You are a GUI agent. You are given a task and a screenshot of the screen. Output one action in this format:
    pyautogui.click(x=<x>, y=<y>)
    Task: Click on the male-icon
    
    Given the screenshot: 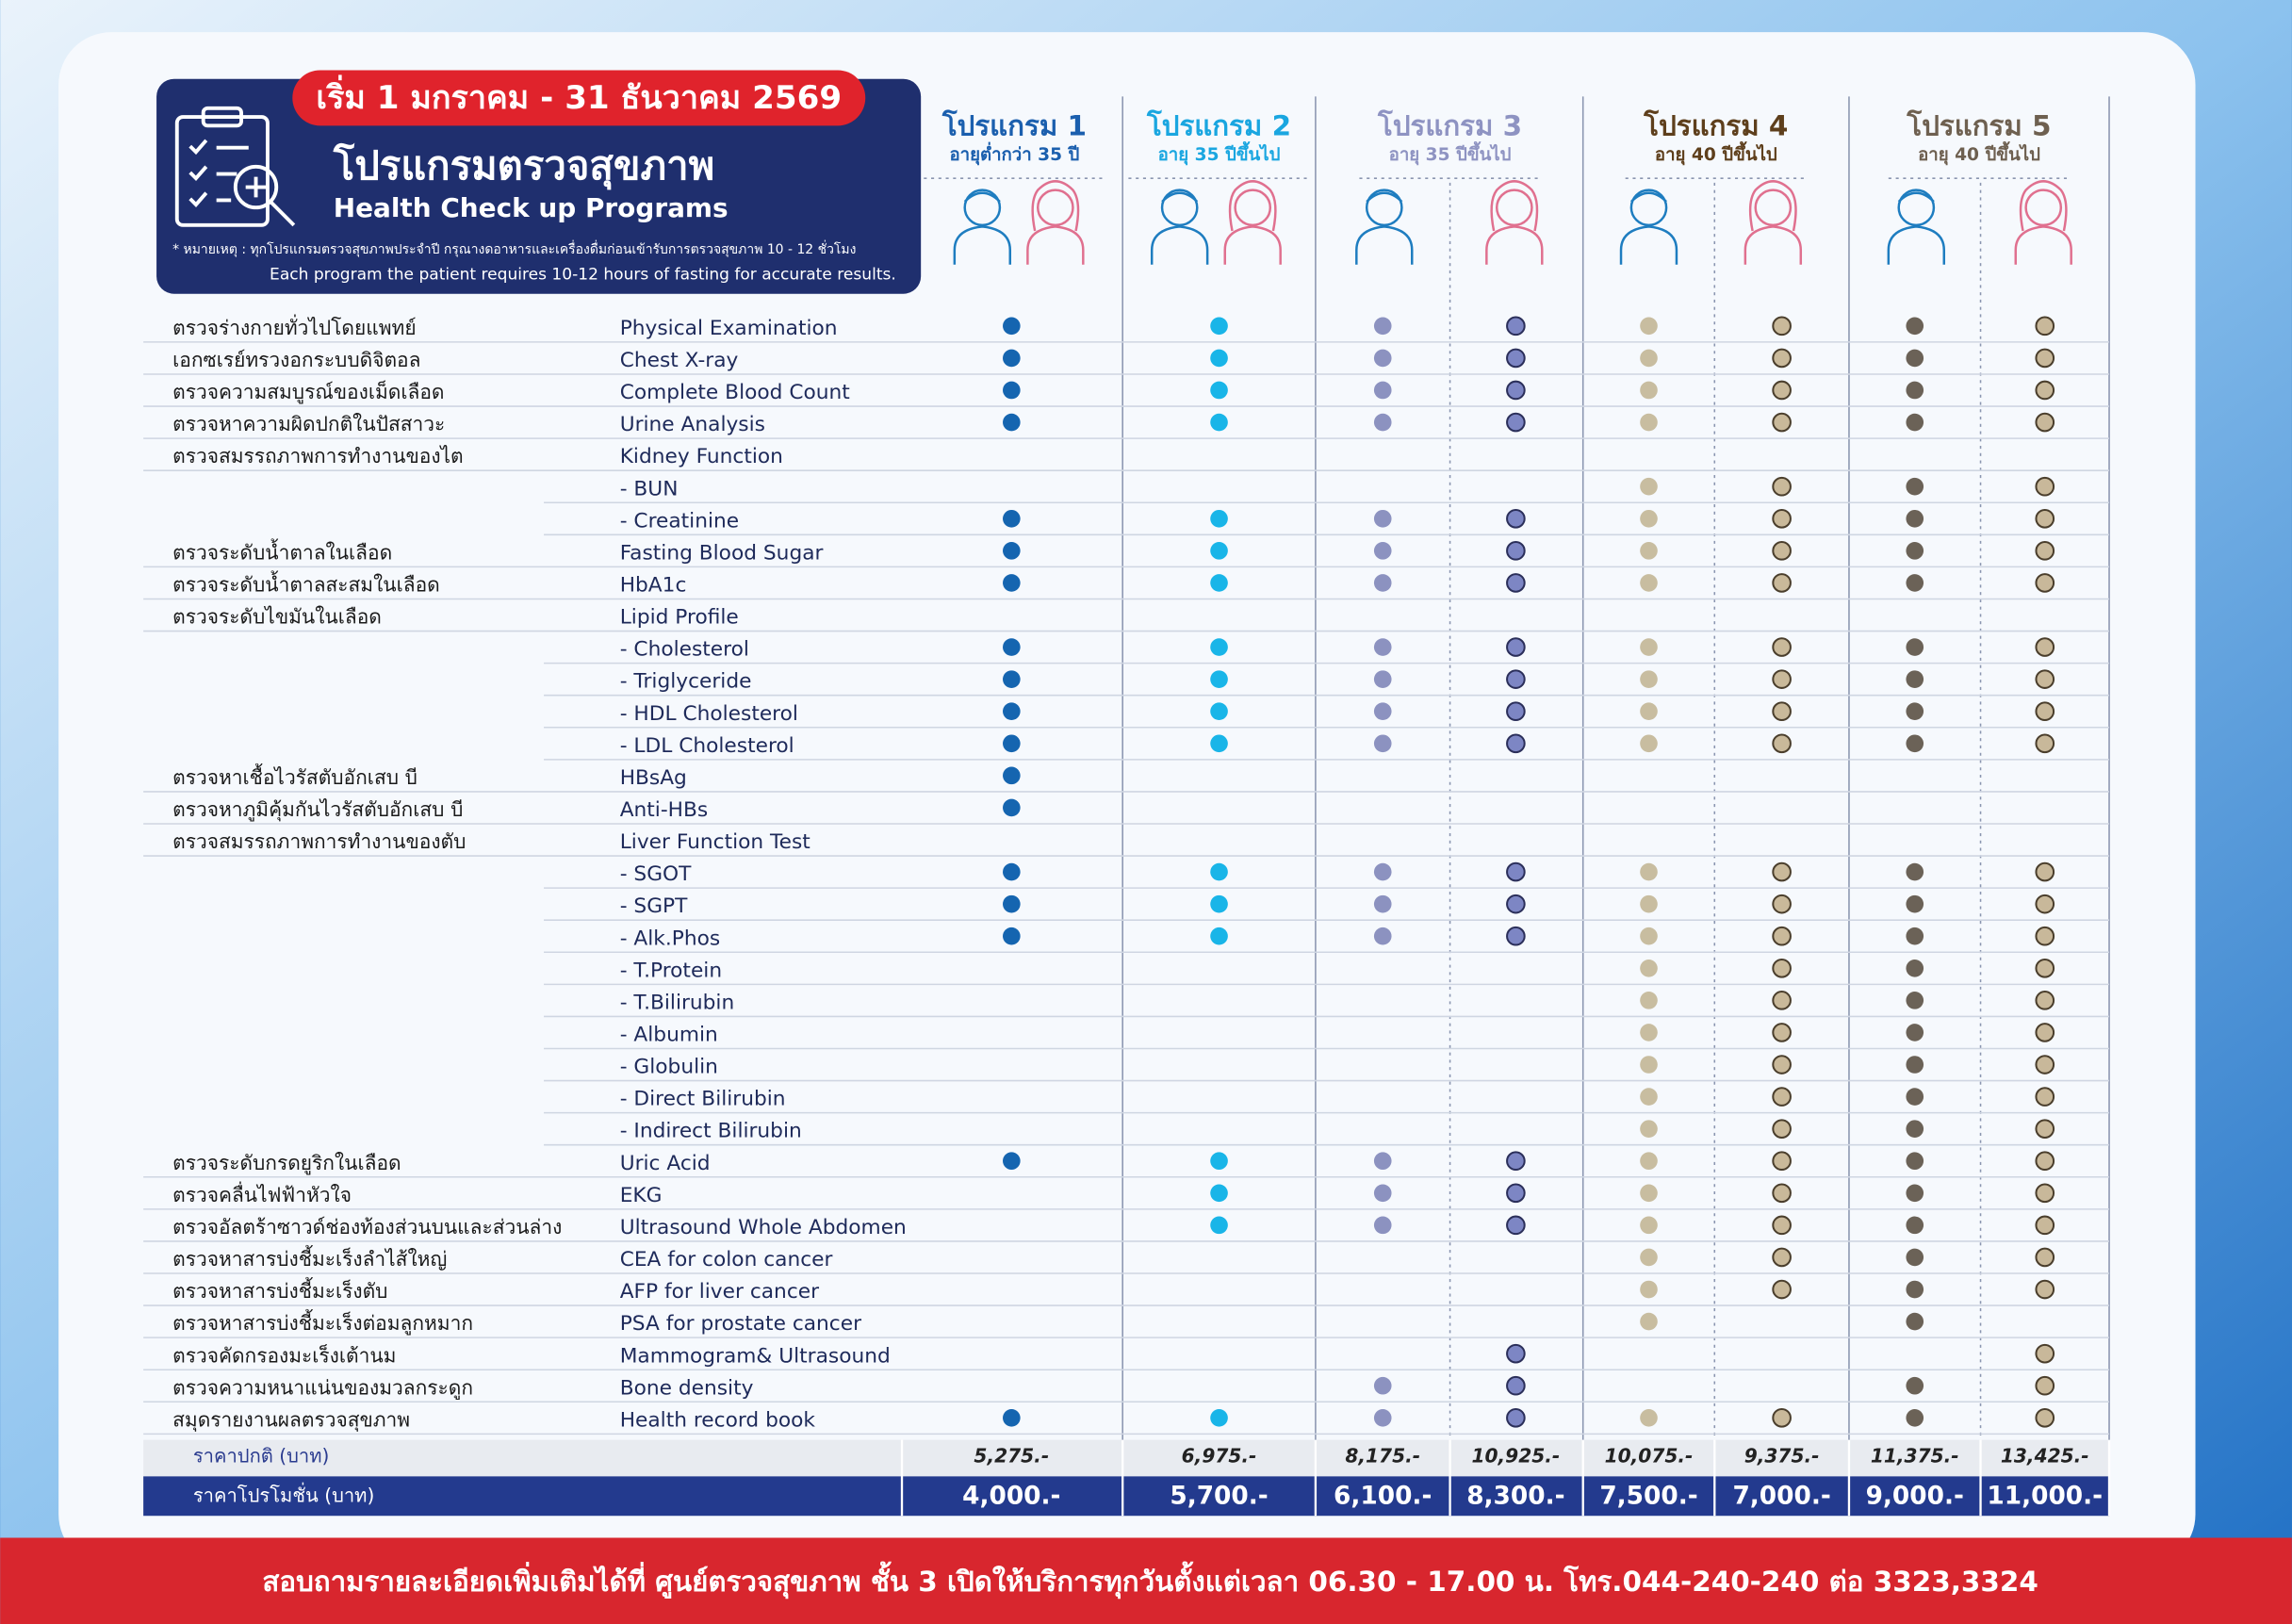 What is the action you would take?
    pyautogui.click(x=1385, y=227)
    